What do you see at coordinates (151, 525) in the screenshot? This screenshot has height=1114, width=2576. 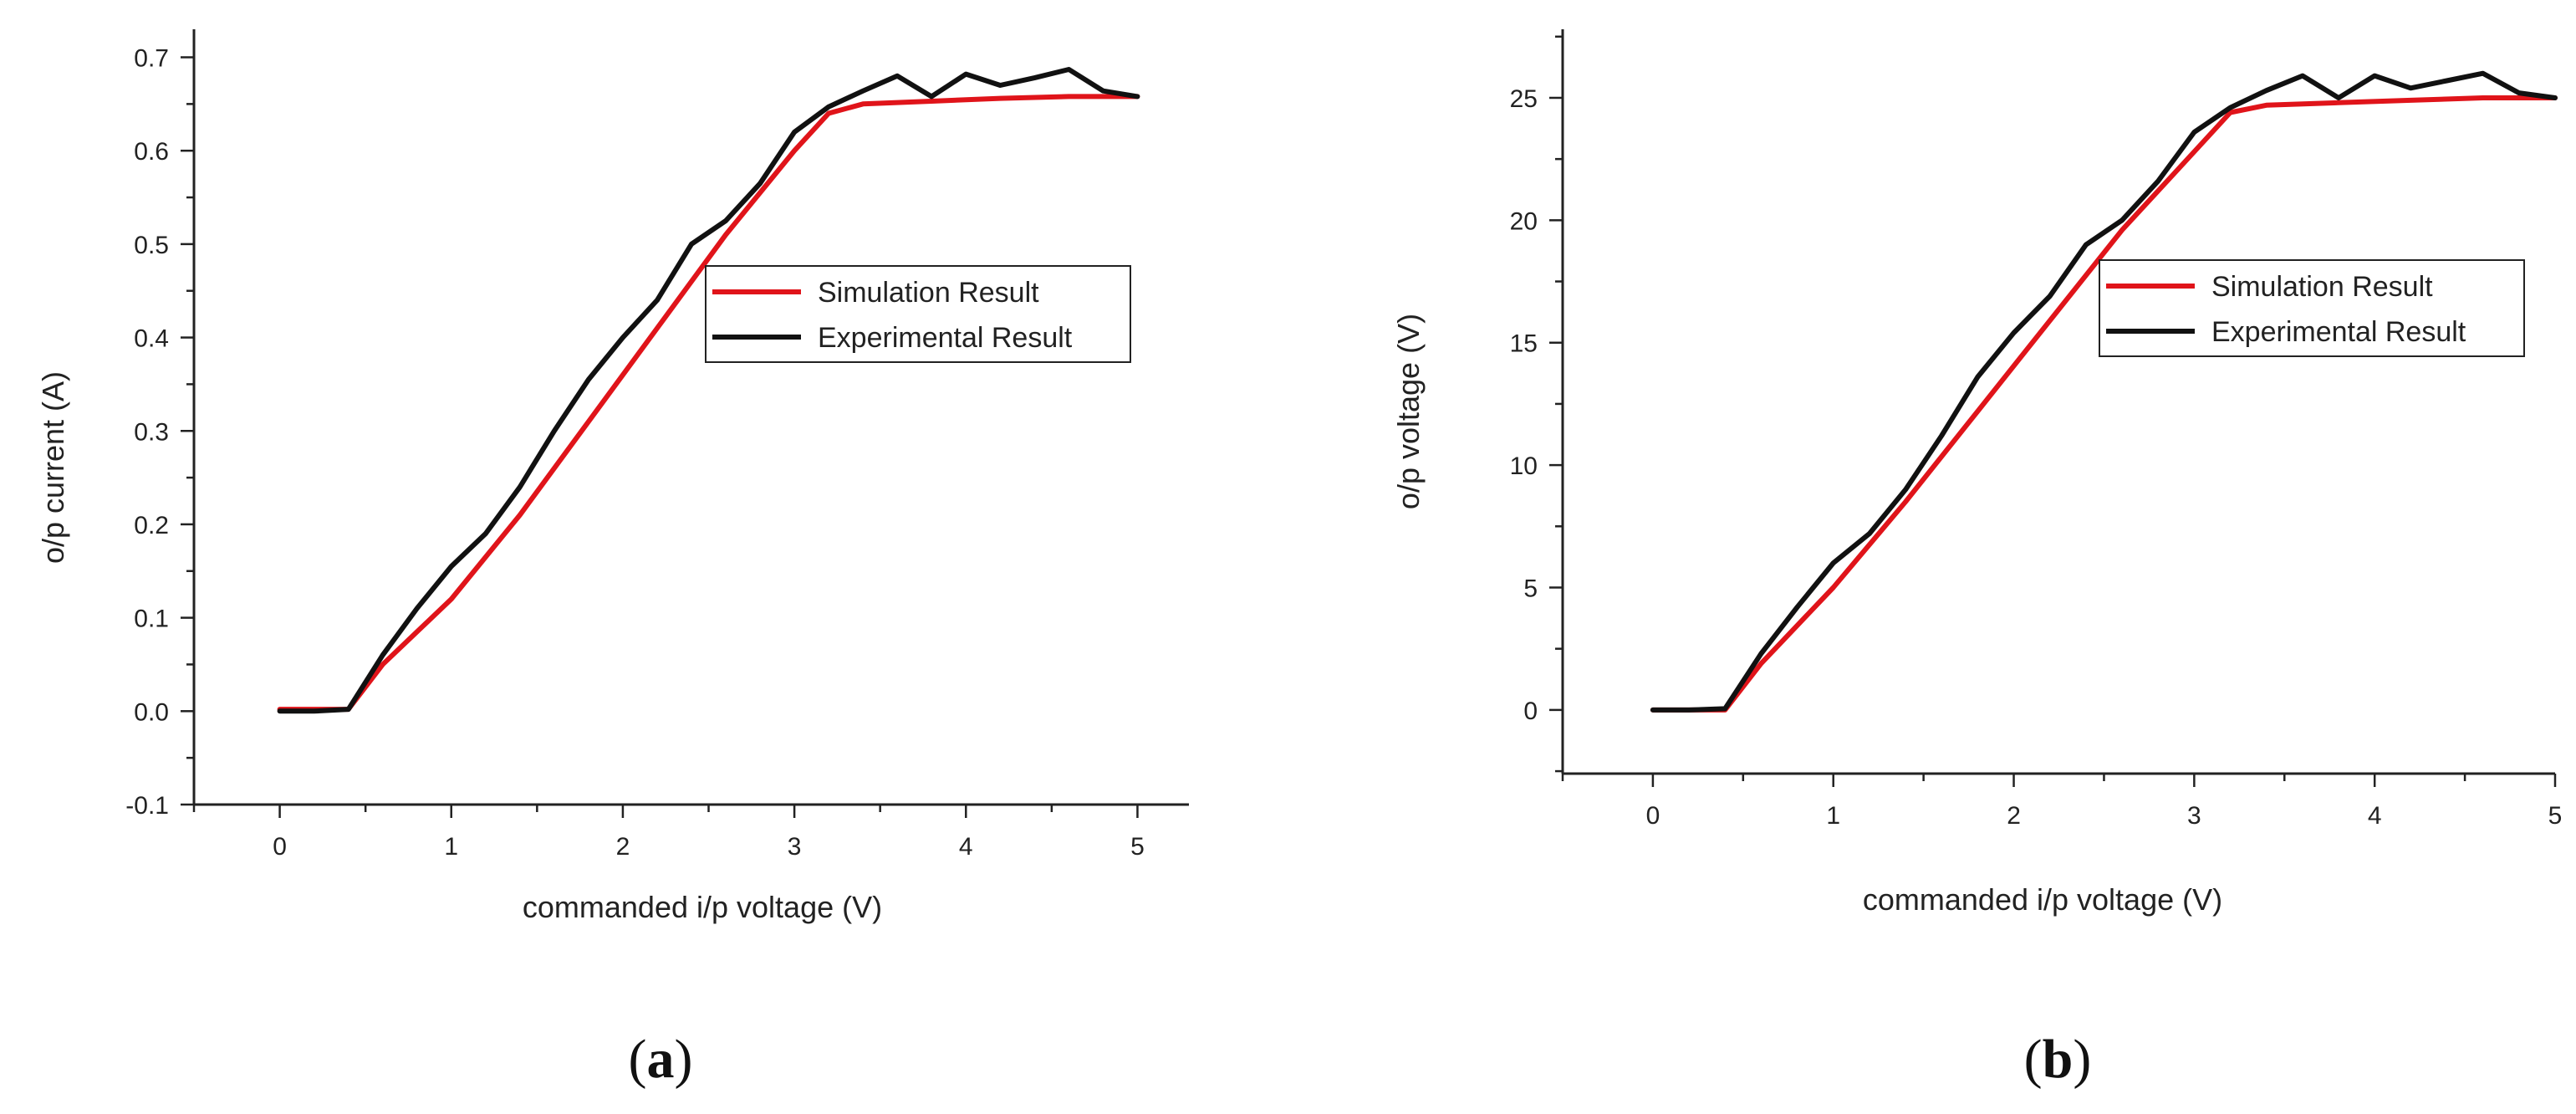 I see `chart-a-y-tick-label: 0.2` at bounding box center [151, 525].